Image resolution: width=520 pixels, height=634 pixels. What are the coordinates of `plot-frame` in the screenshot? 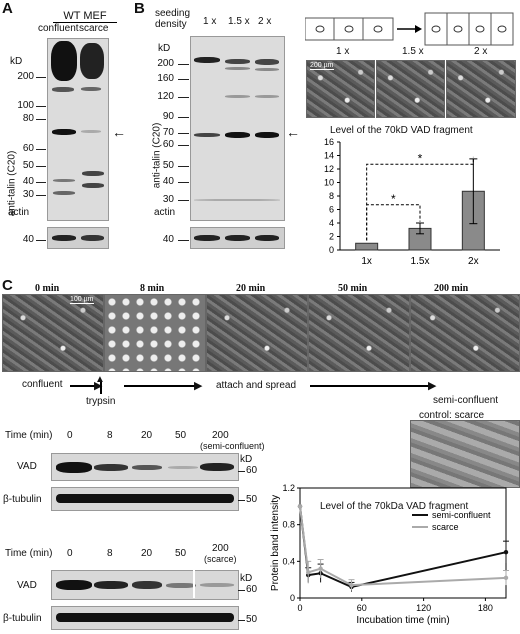 It's located at (403, 543).